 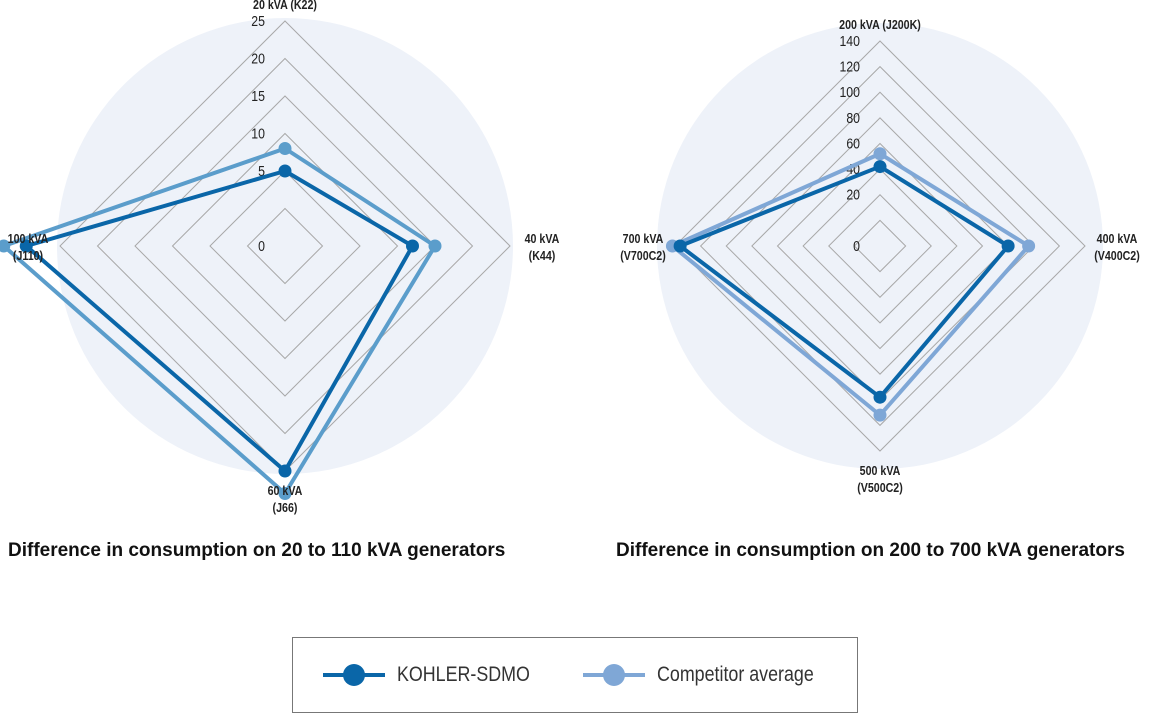 What do you see at coordinates (853, 143) in the screenshot?
I see `tick-label: 60` at bounding box center [853, 143].